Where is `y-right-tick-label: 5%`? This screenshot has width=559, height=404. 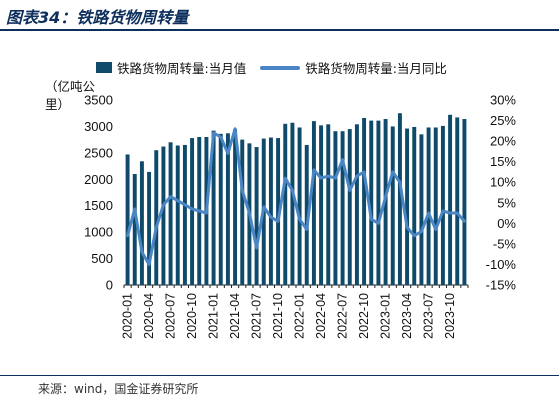
y-right-tick-label: 5% is located at coordinates (506, 202).